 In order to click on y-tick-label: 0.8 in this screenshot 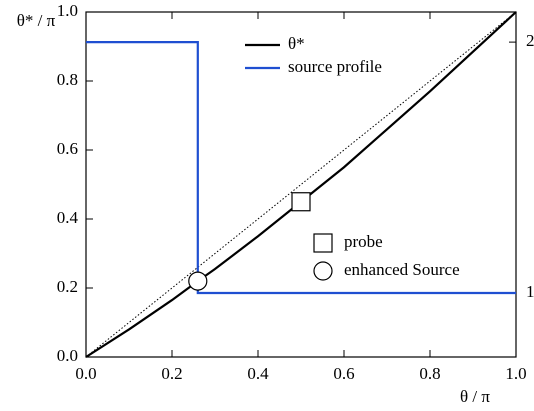, I will do `click(67, 79)`.